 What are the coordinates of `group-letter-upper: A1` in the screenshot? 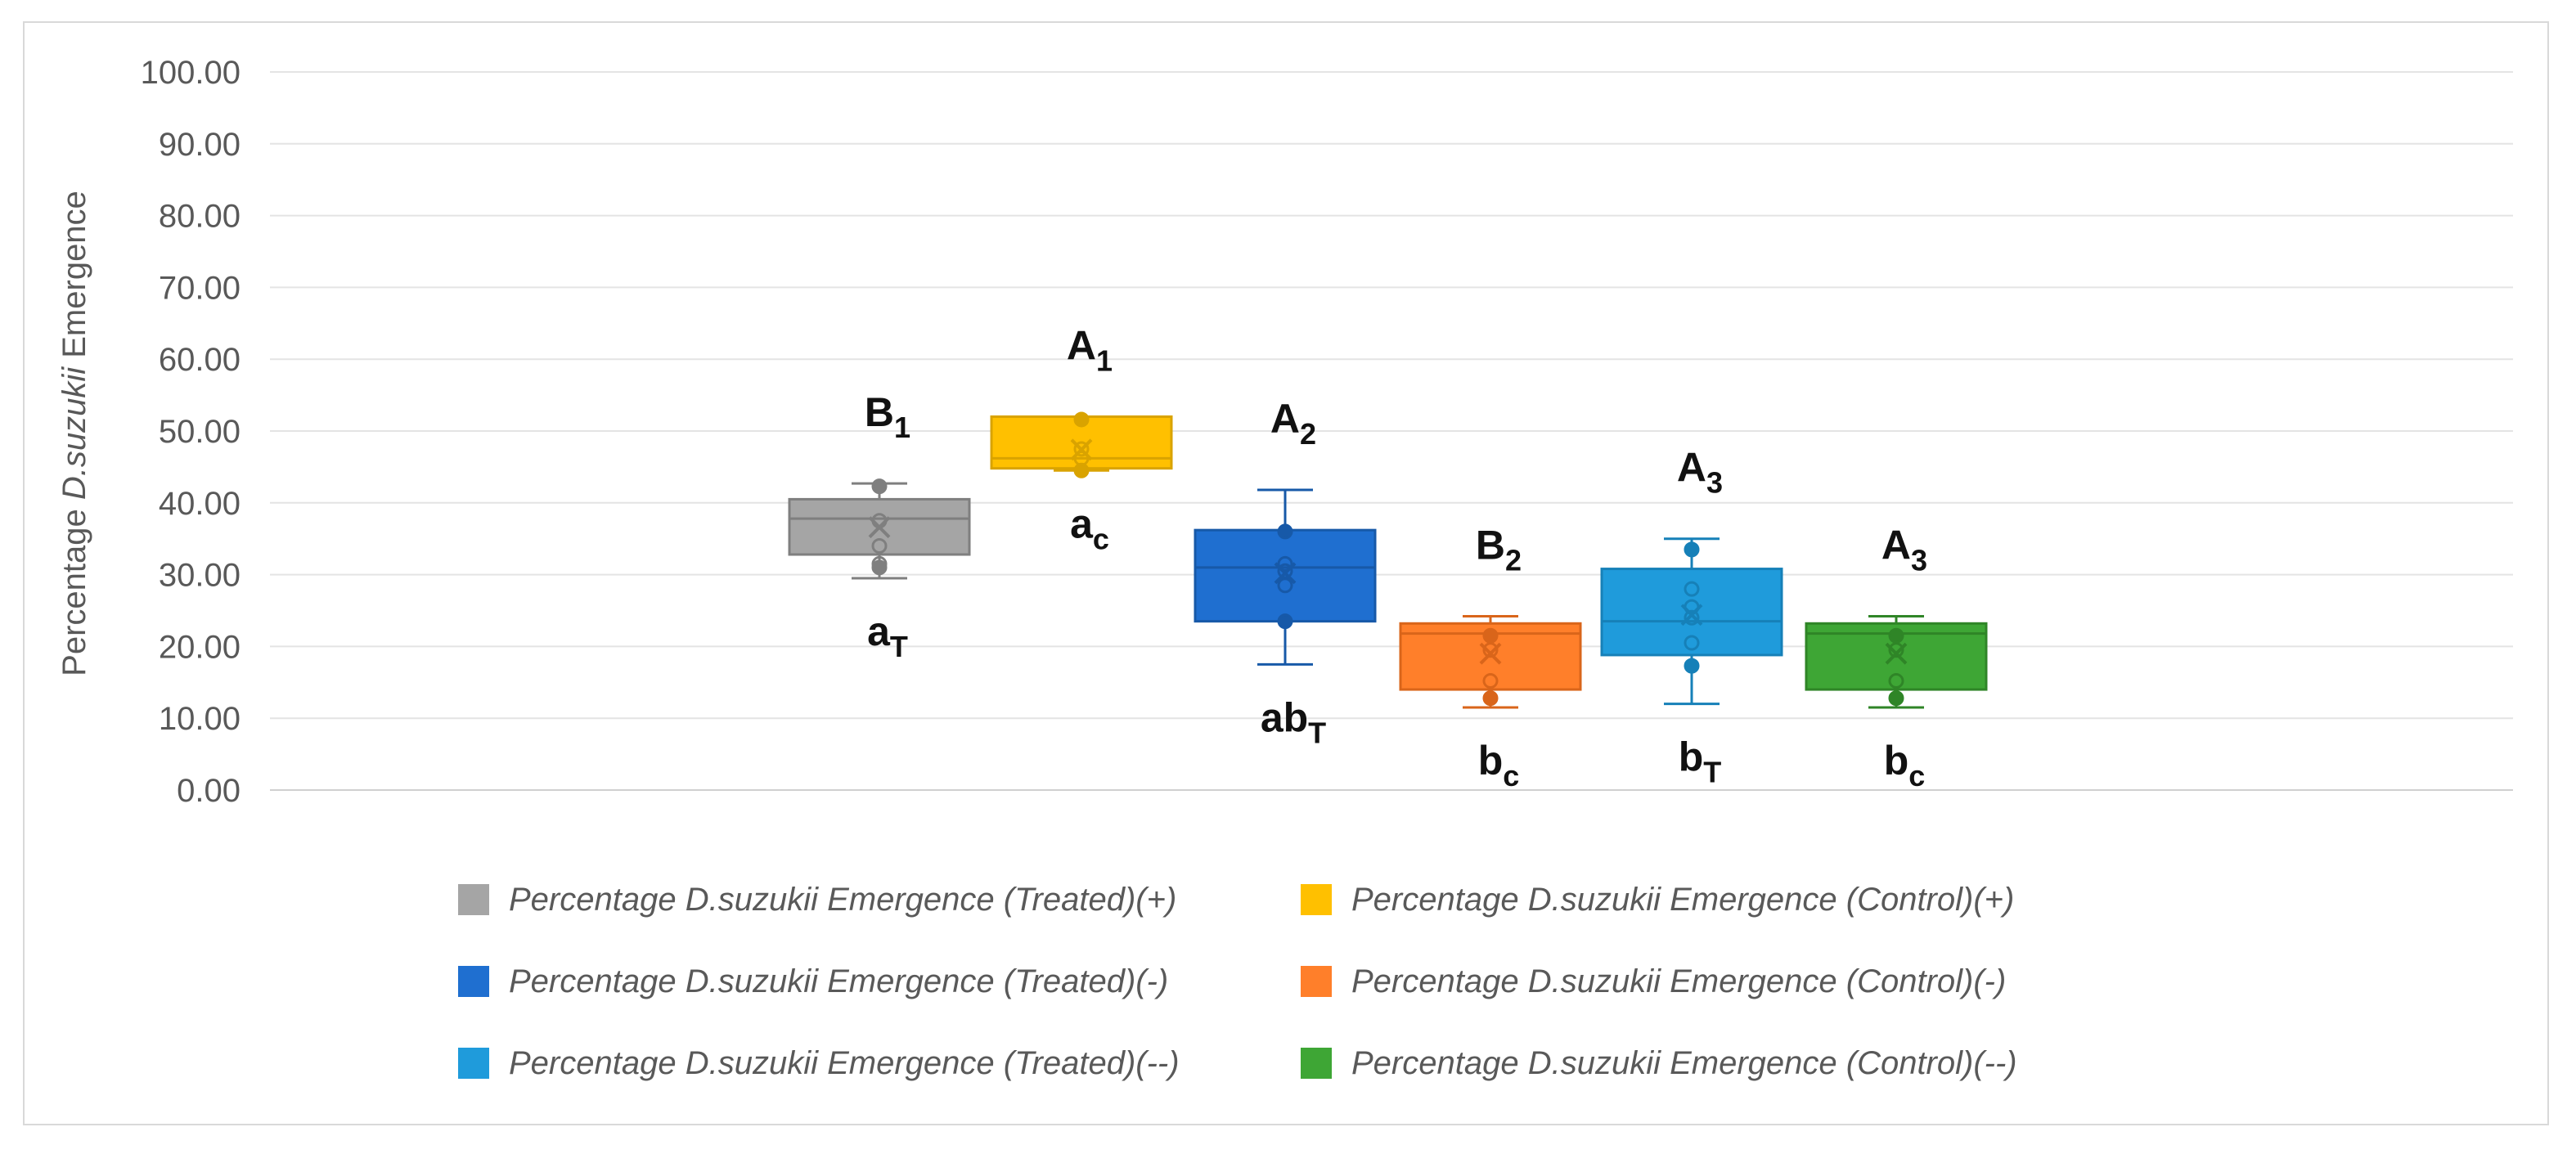 It's located at (1090, 349).